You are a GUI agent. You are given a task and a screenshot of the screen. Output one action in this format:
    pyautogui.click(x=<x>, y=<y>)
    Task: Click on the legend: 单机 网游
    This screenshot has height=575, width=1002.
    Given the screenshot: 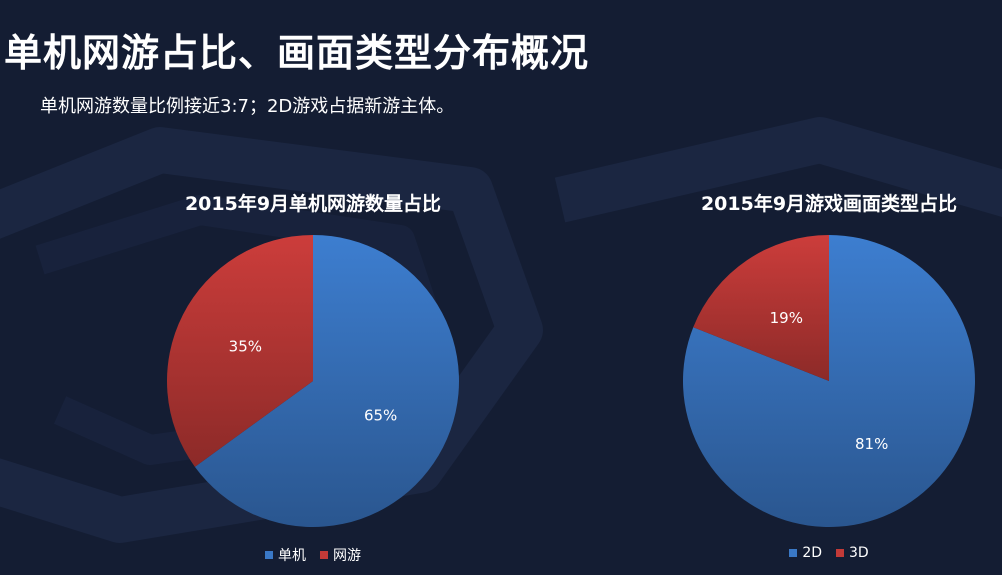 What is the action you would take?
    pyautogui.click(x=313, y=555)
    